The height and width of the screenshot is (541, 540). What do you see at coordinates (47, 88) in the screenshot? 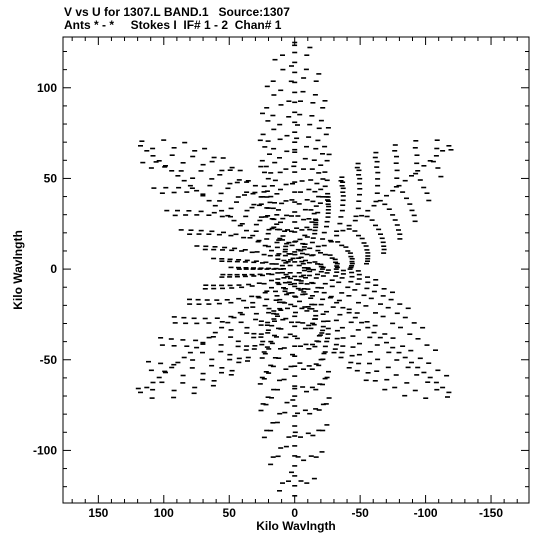
I see `y-tick-label: 100` at bounding box center [47, 88].